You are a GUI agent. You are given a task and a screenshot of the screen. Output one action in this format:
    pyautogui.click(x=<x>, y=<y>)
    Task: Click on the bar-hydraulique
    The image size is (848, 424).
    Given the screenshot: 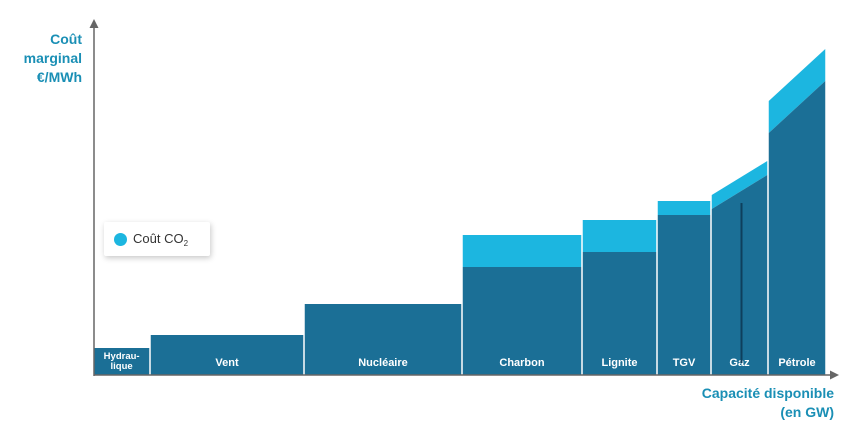 What is the action you would take?
    pyautogui.click(x=122, y=361)
    